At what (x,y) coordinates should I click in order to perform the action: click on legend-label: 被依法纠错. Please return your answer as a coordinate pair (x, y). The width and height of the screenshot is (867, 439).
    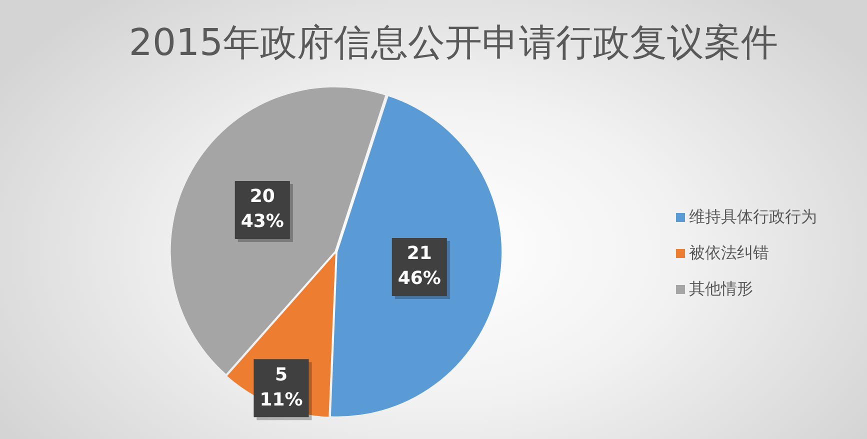
    Looking at the image, I should click on (729, 253).